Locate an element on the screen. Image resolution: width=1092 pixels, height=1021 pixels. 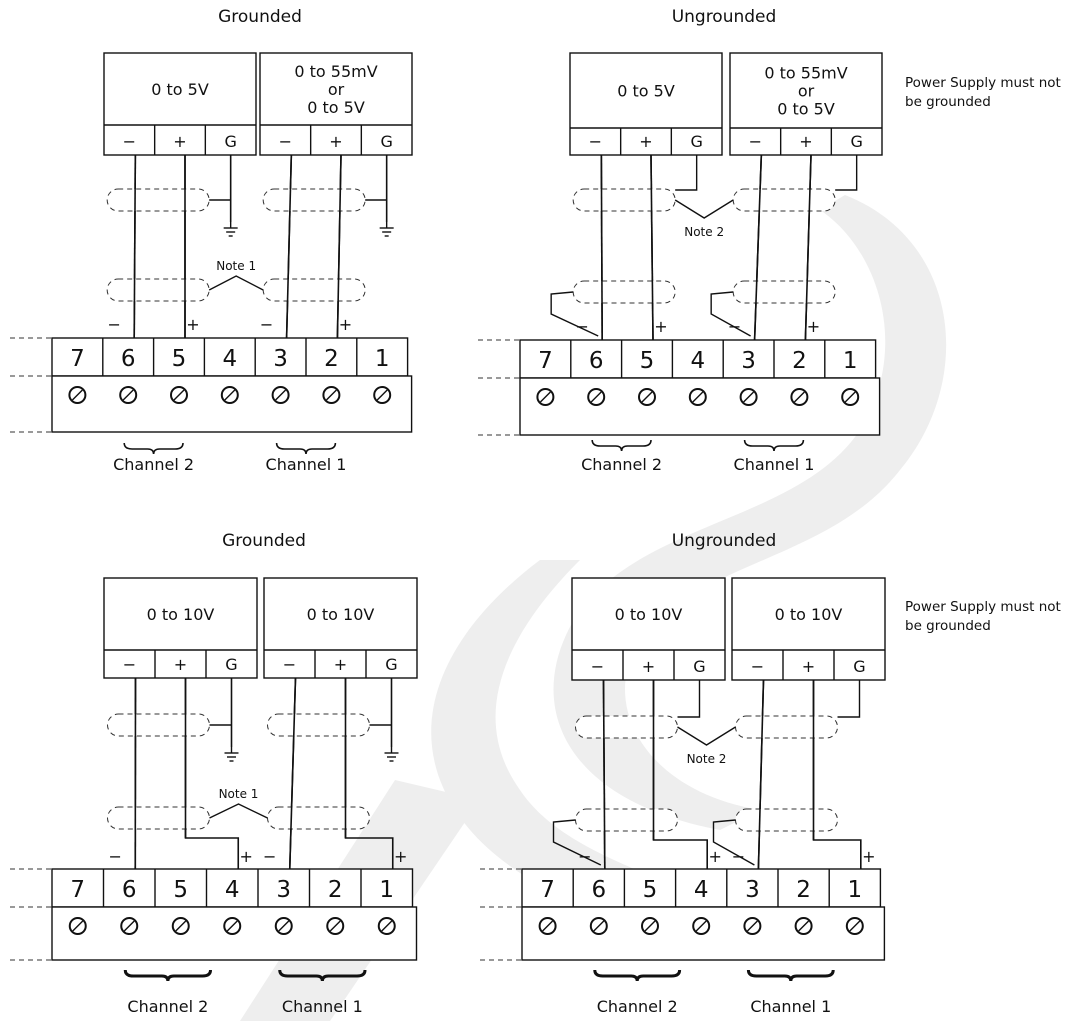
terminal-number: 1 is located at coordinates (854, 890).